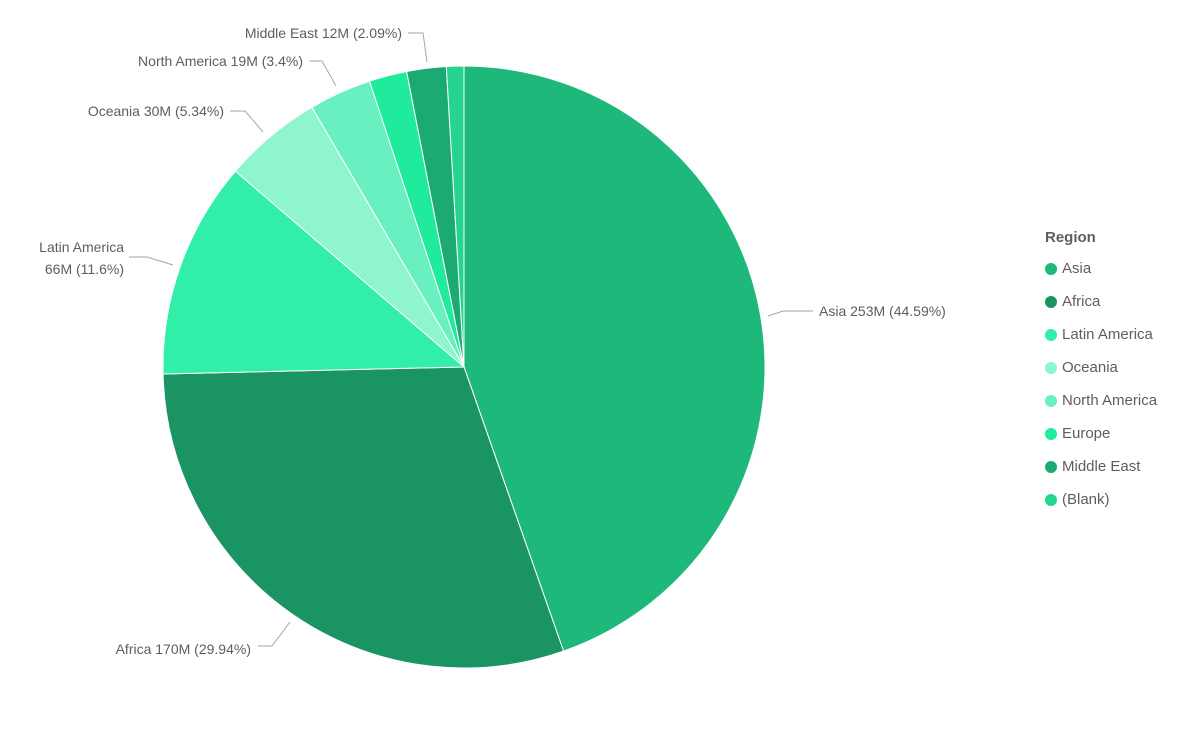 The height and width of the screenshot is (738, 1186). Describe the element at coordinates (1107, 334) in the screenshot. I see `legend-label: Latin America` at that location.